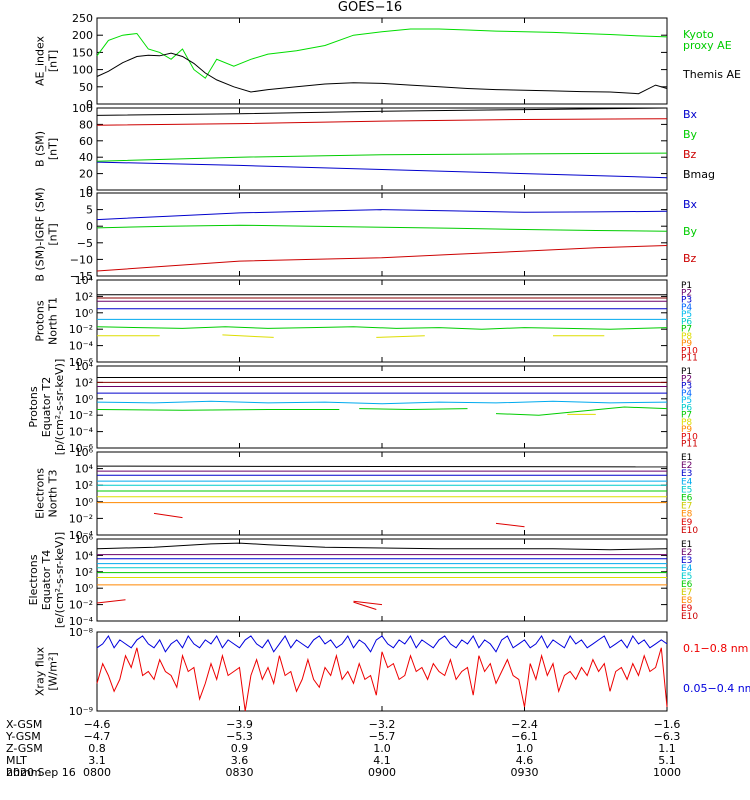 This screenshot has height=800, width=750. I want to click on y-tick-label: 10, so click(86, 193).